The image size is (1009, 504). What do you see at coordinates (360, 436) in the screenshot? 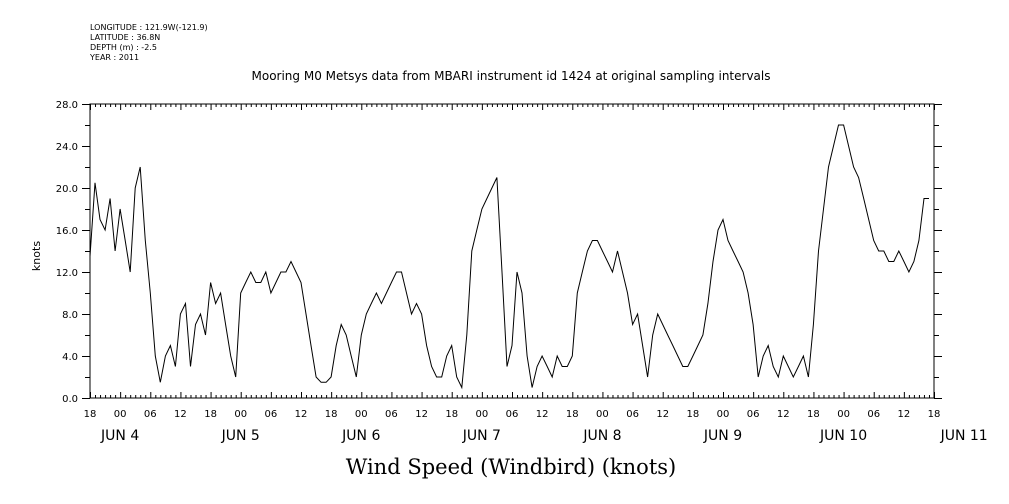
I see `x-day-label: JUN 6` at bounding box center [360, 436].